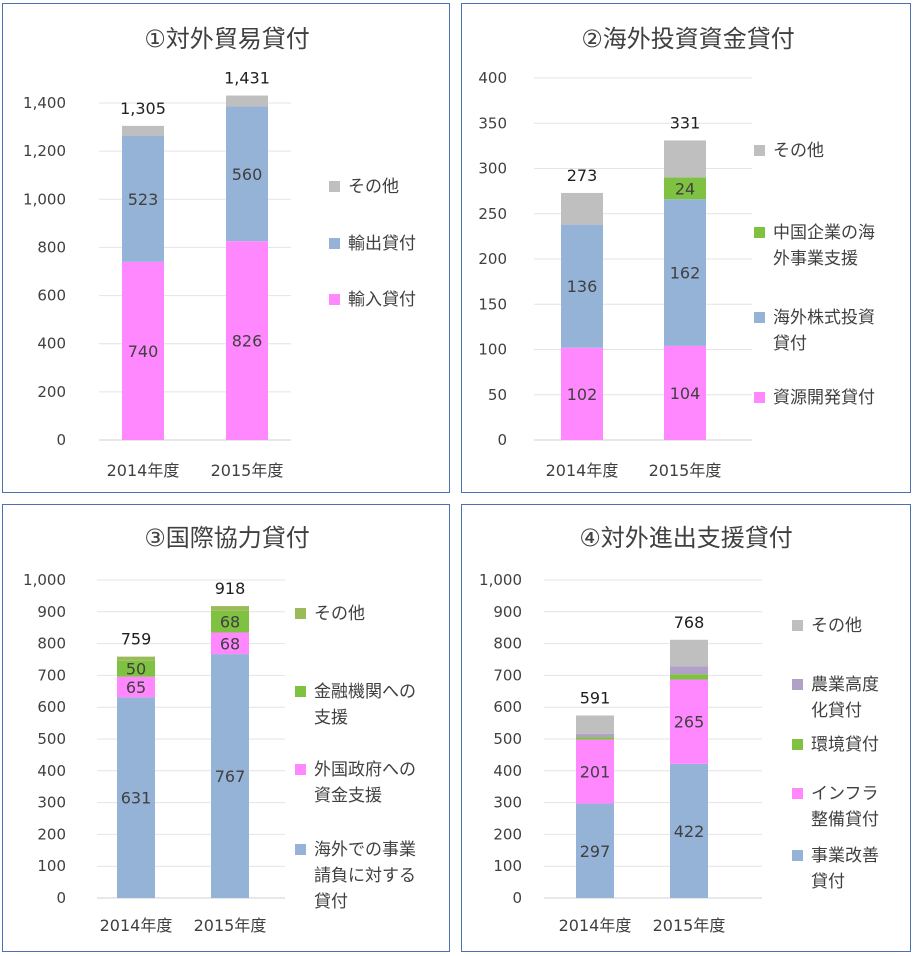 The image size is (915, 956). I want to click on y-tick-label: 900, so click(51, 612).